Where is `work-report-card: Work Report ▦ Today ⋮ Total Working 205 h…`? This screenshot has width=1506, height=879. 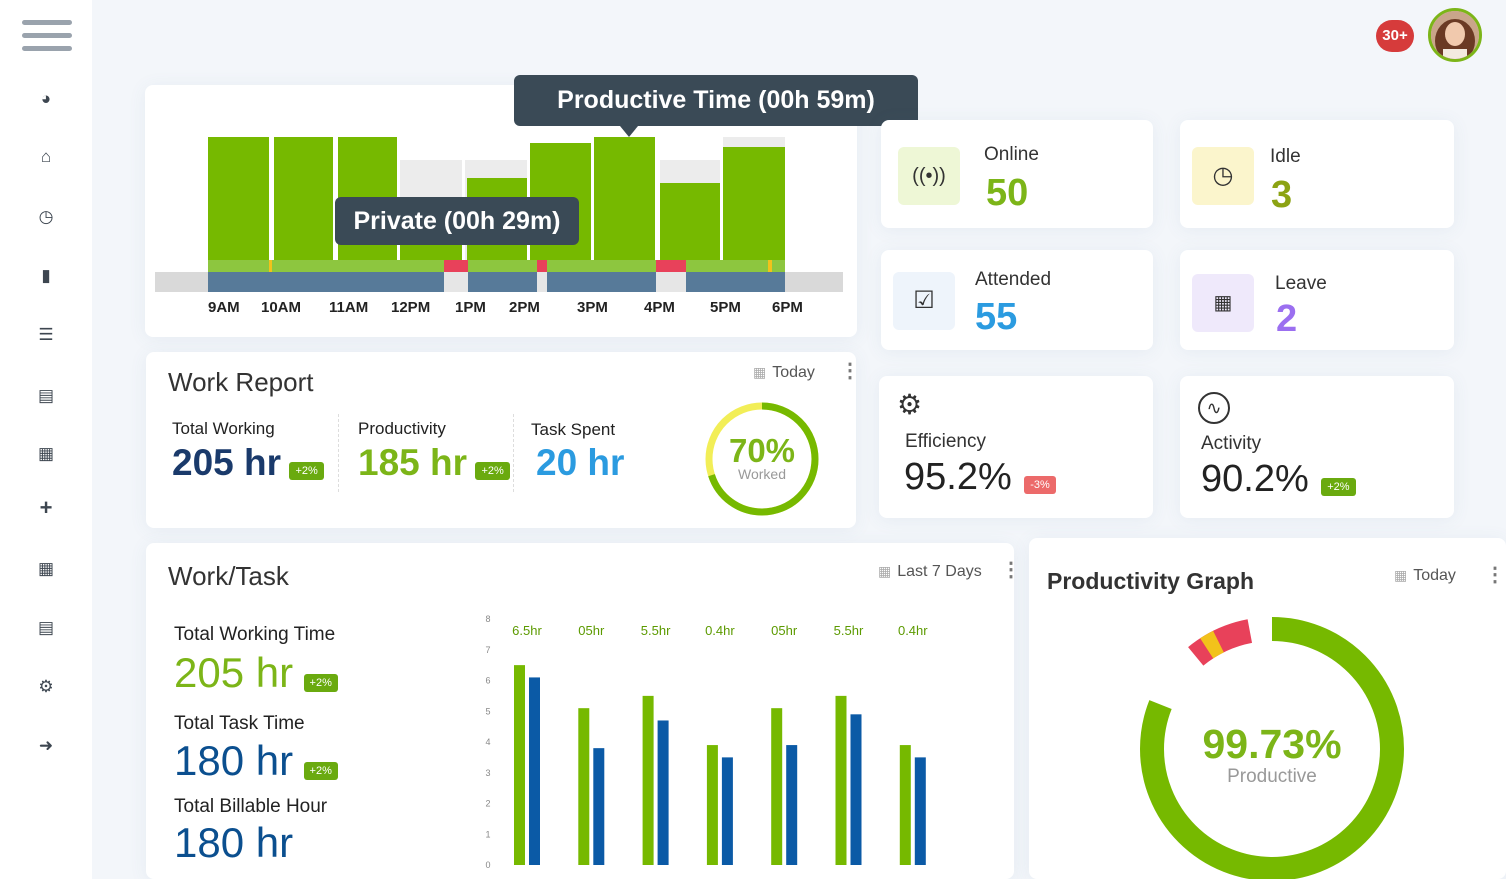 work-report-card: Work Report ▦ Today ⋮ Total Working 205 h… is located at coordinates (503, 440).